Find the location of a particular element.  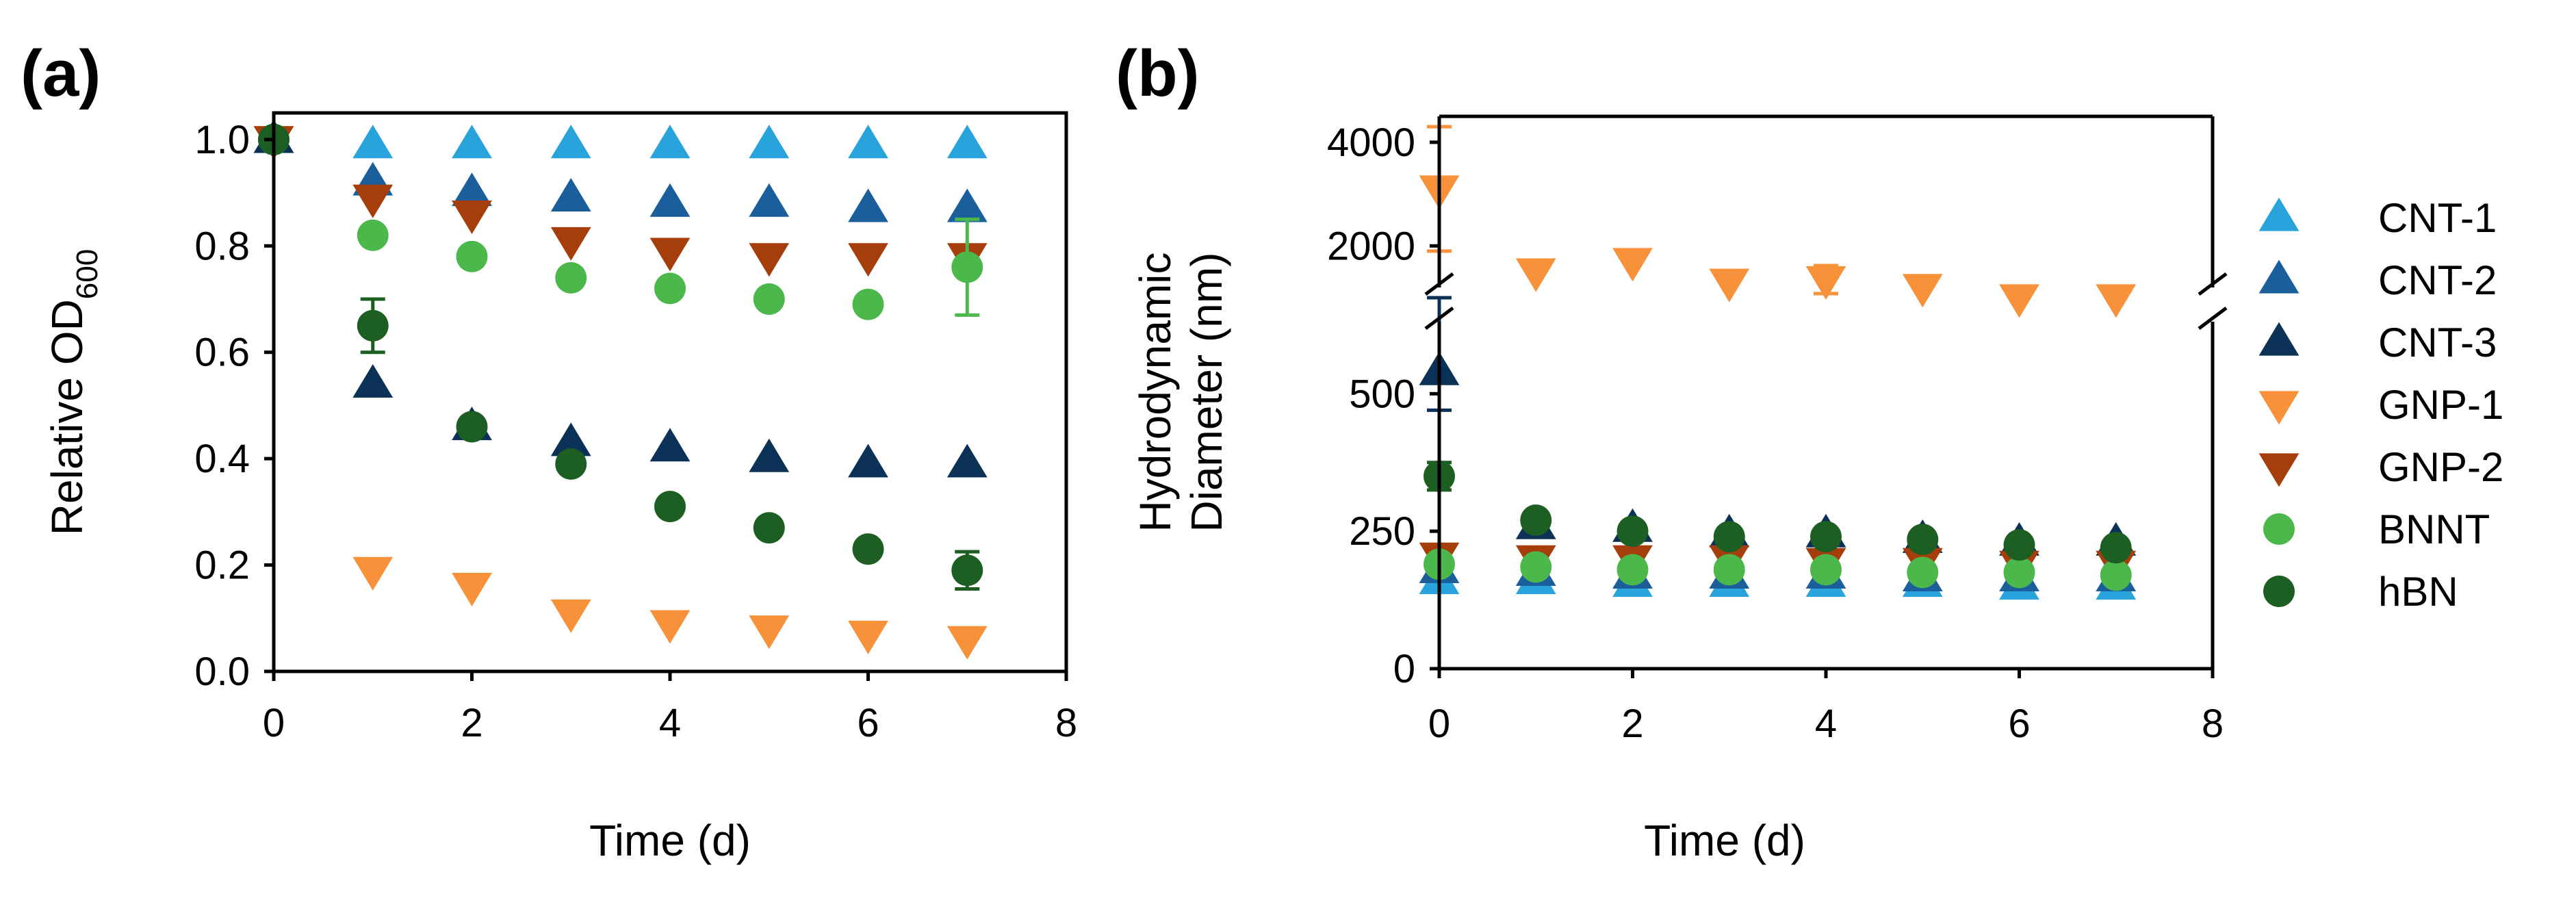

b-y-tick-label-4000: 4000 is located at coordinates (1371, 142).